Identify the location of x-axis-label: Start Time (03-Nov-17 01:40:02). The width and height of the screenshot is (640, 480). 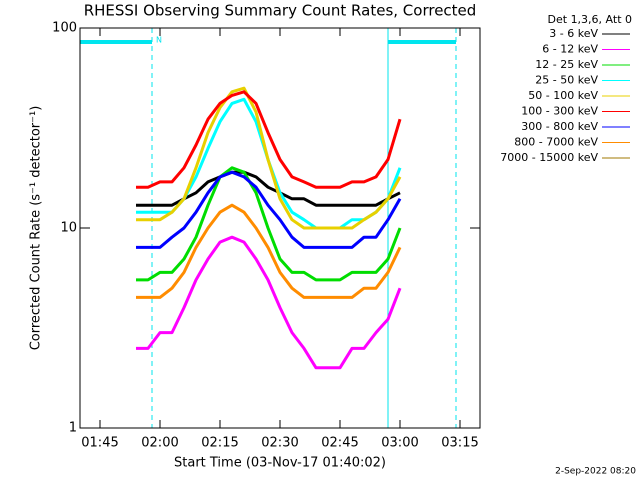
(280, 463).